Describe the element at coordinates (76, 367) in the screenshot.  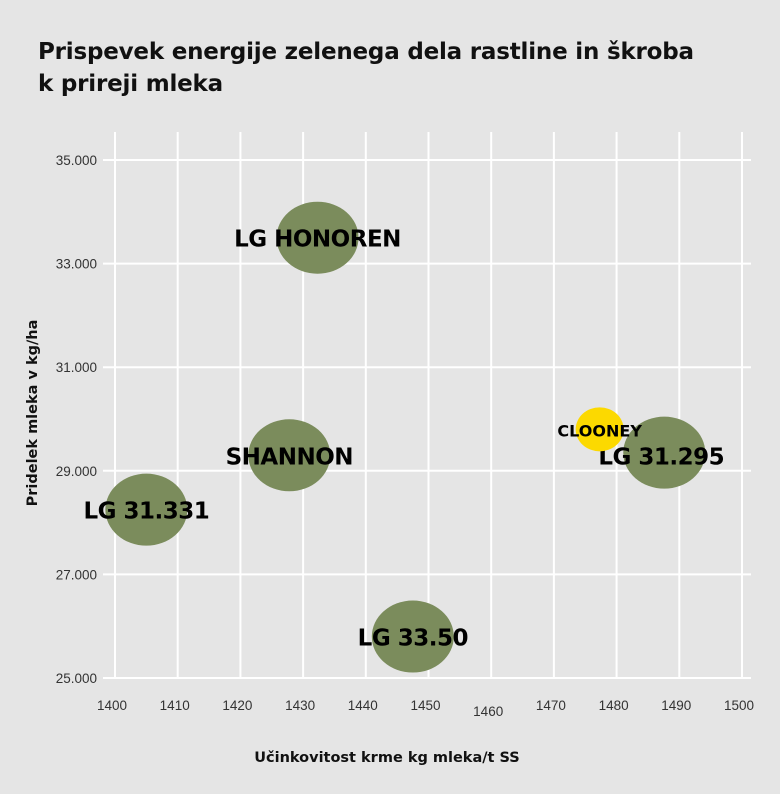
I see `y-tick-label: 31.000` at that location.